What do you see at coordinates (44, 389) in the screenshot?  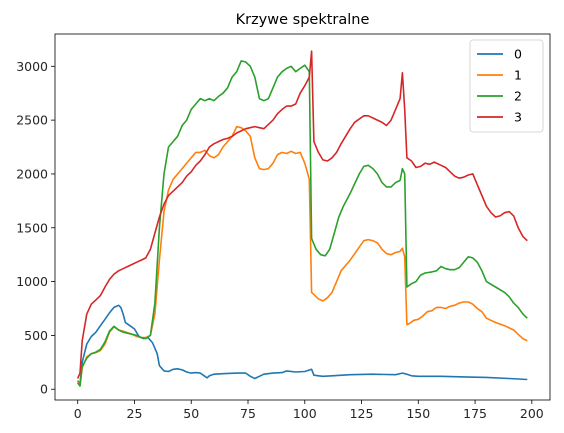 I see `y-tick-label: 0` at bounding box center [44, 389].